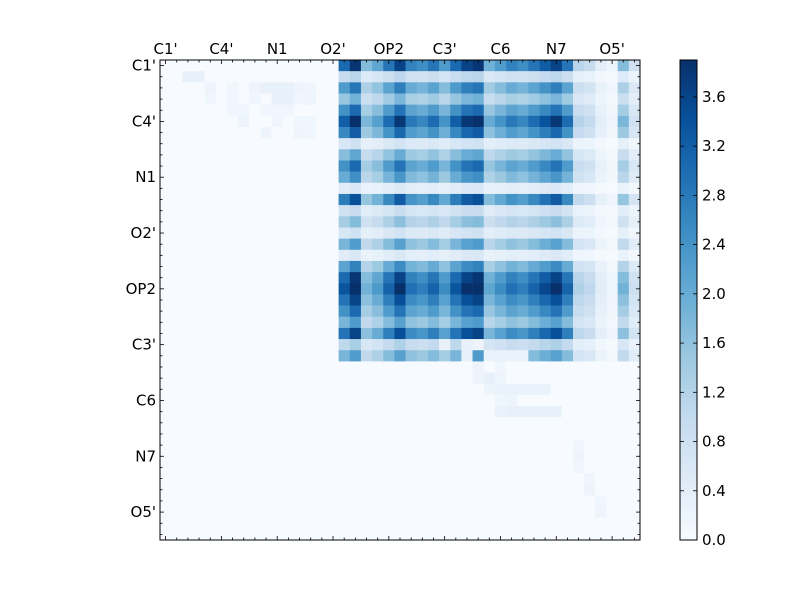  Describe the element at coordinates (145, 177) in the screenshot. I see `y-tick-label: N1` at that location.